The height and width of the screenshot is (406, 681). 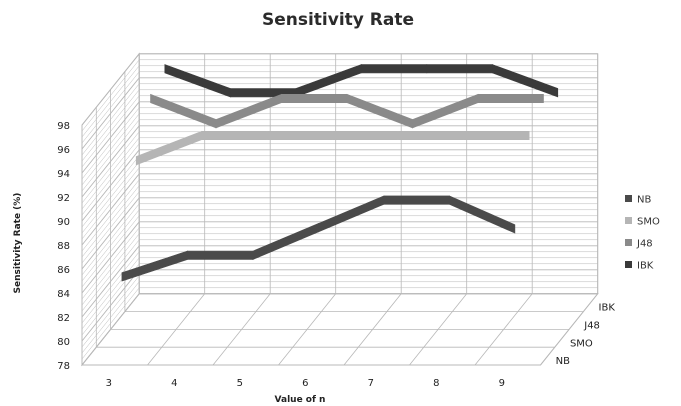 I want to click on y-tick-label: 96, so click(x=63, y=150).